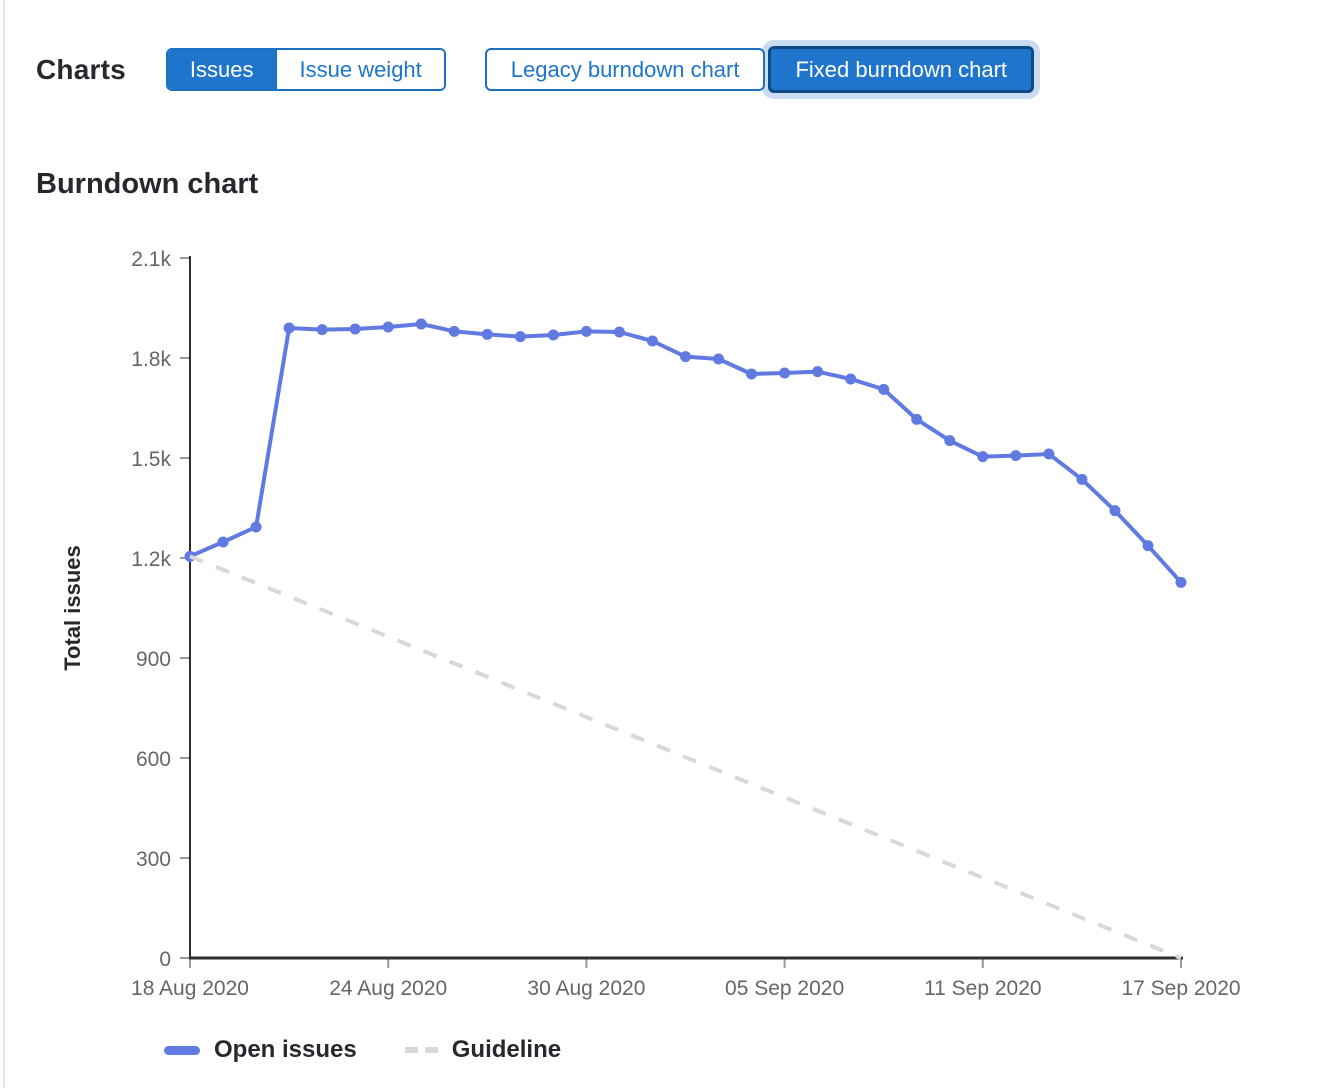 This screenshot has width=1328, height=1088. What do you see at coordinates (190, 988) in the screenshot?
I see `svg-text: 18 Aug 2020` at bounding box center [190, 988].